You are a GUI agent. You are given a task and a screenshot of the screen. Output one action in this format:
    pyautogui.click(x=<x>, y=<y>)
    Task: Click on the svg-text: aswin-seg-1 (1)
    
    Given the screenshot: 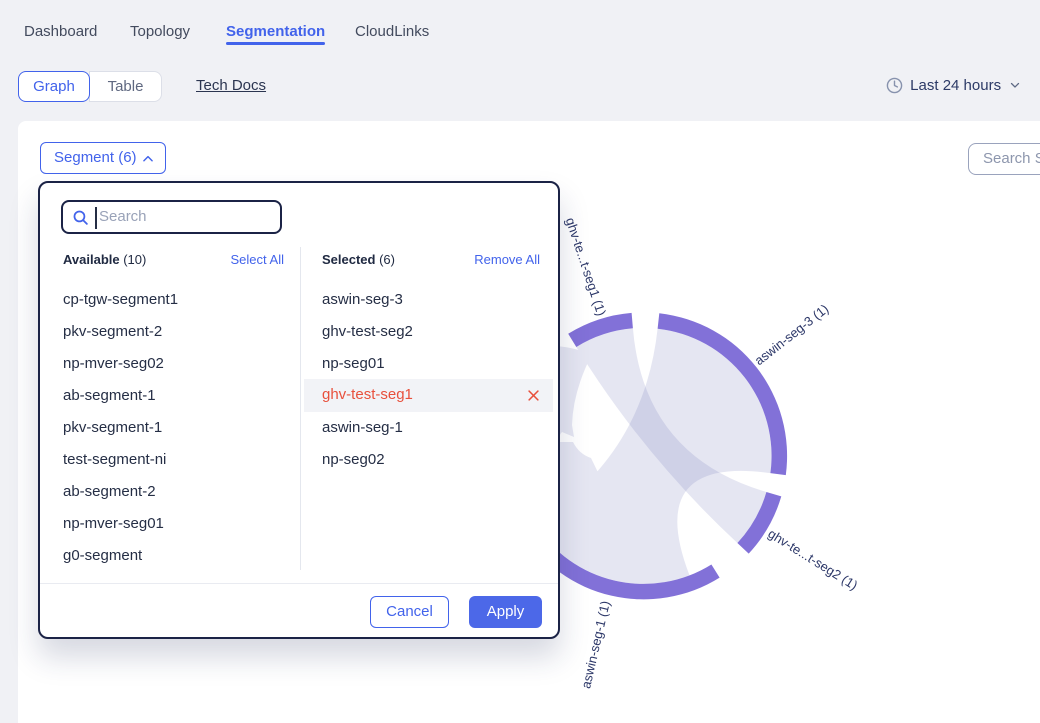 What is the action you would take?
    pyautogui.click(x=595, y=644)
    